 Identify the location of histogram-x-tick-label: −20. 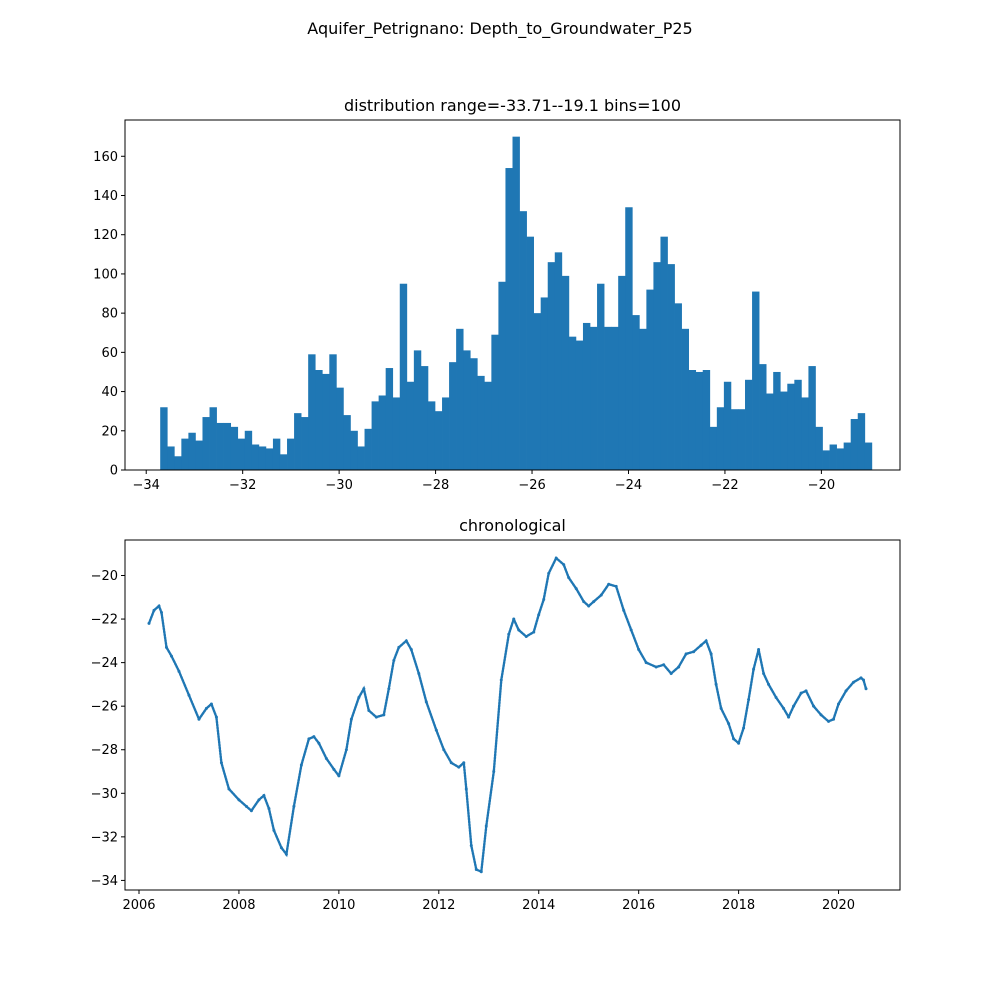
(821, 485).